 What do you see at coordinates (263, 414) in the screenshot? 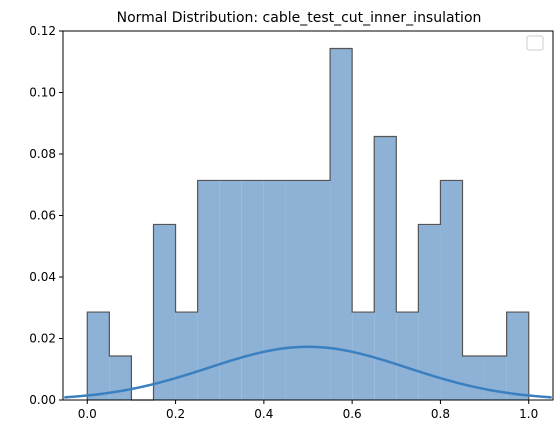
I see `x-tick-label: 0.4` at bounding box center [263, 414].